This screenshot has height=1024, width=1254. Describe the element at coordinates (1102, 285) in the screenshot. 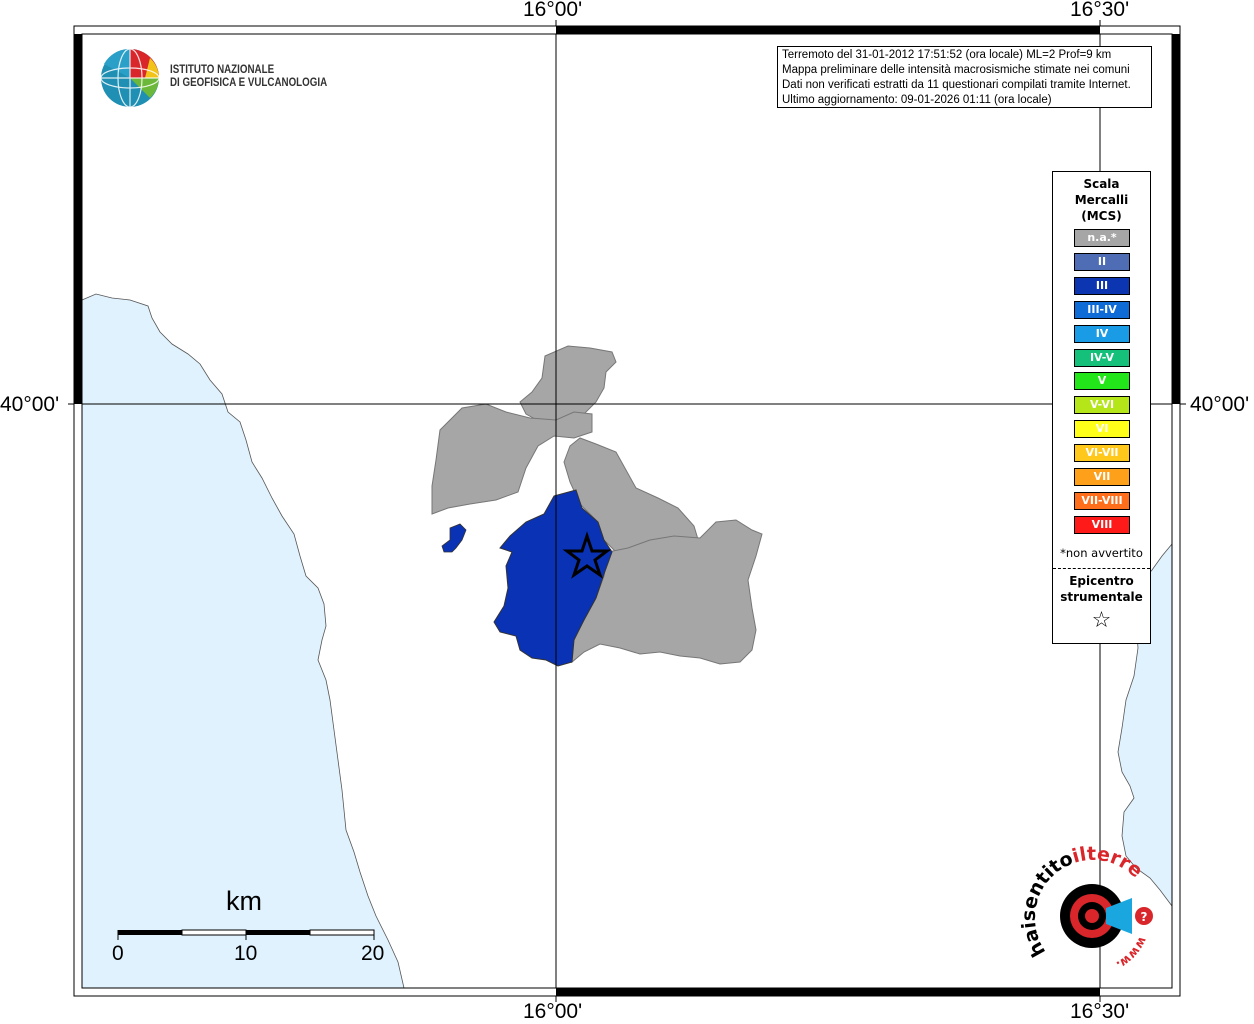

I see `legend-item-iii: III` at that location.